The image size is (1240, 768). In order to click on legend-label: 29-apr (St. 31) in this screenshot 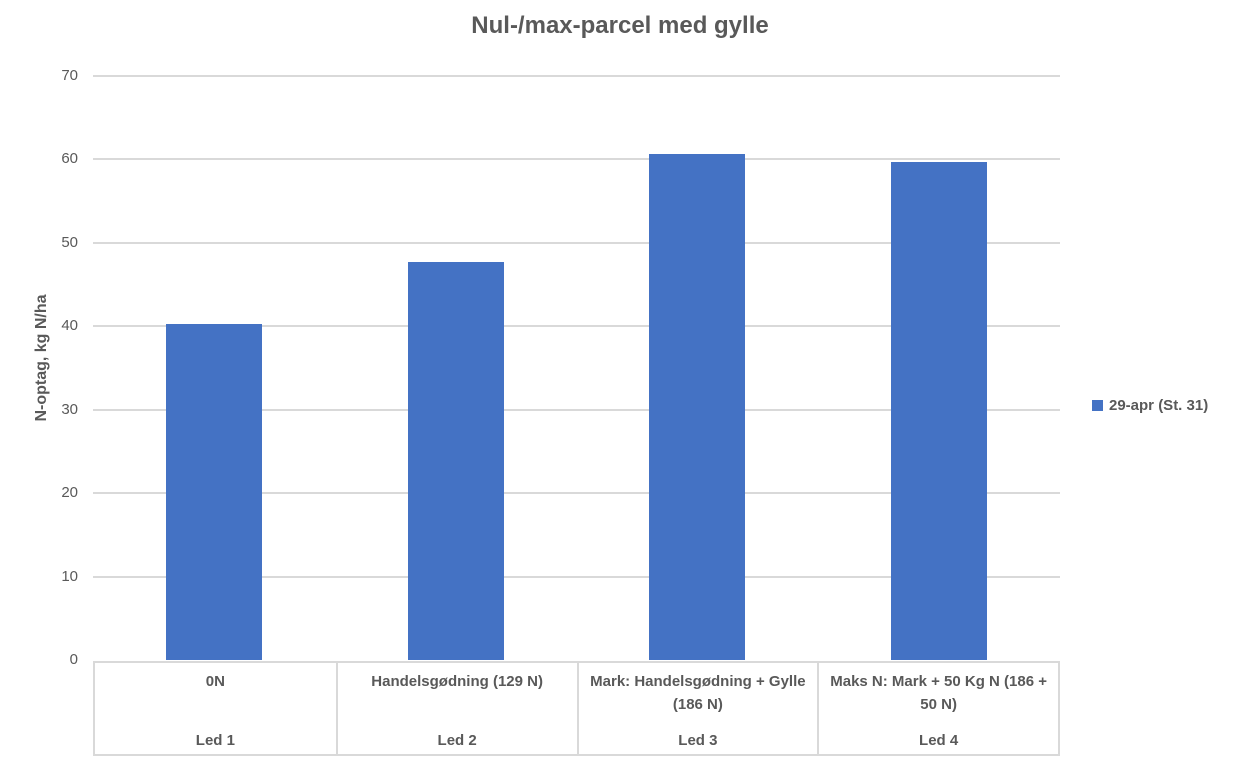, I will do `click(1159, 405)`.